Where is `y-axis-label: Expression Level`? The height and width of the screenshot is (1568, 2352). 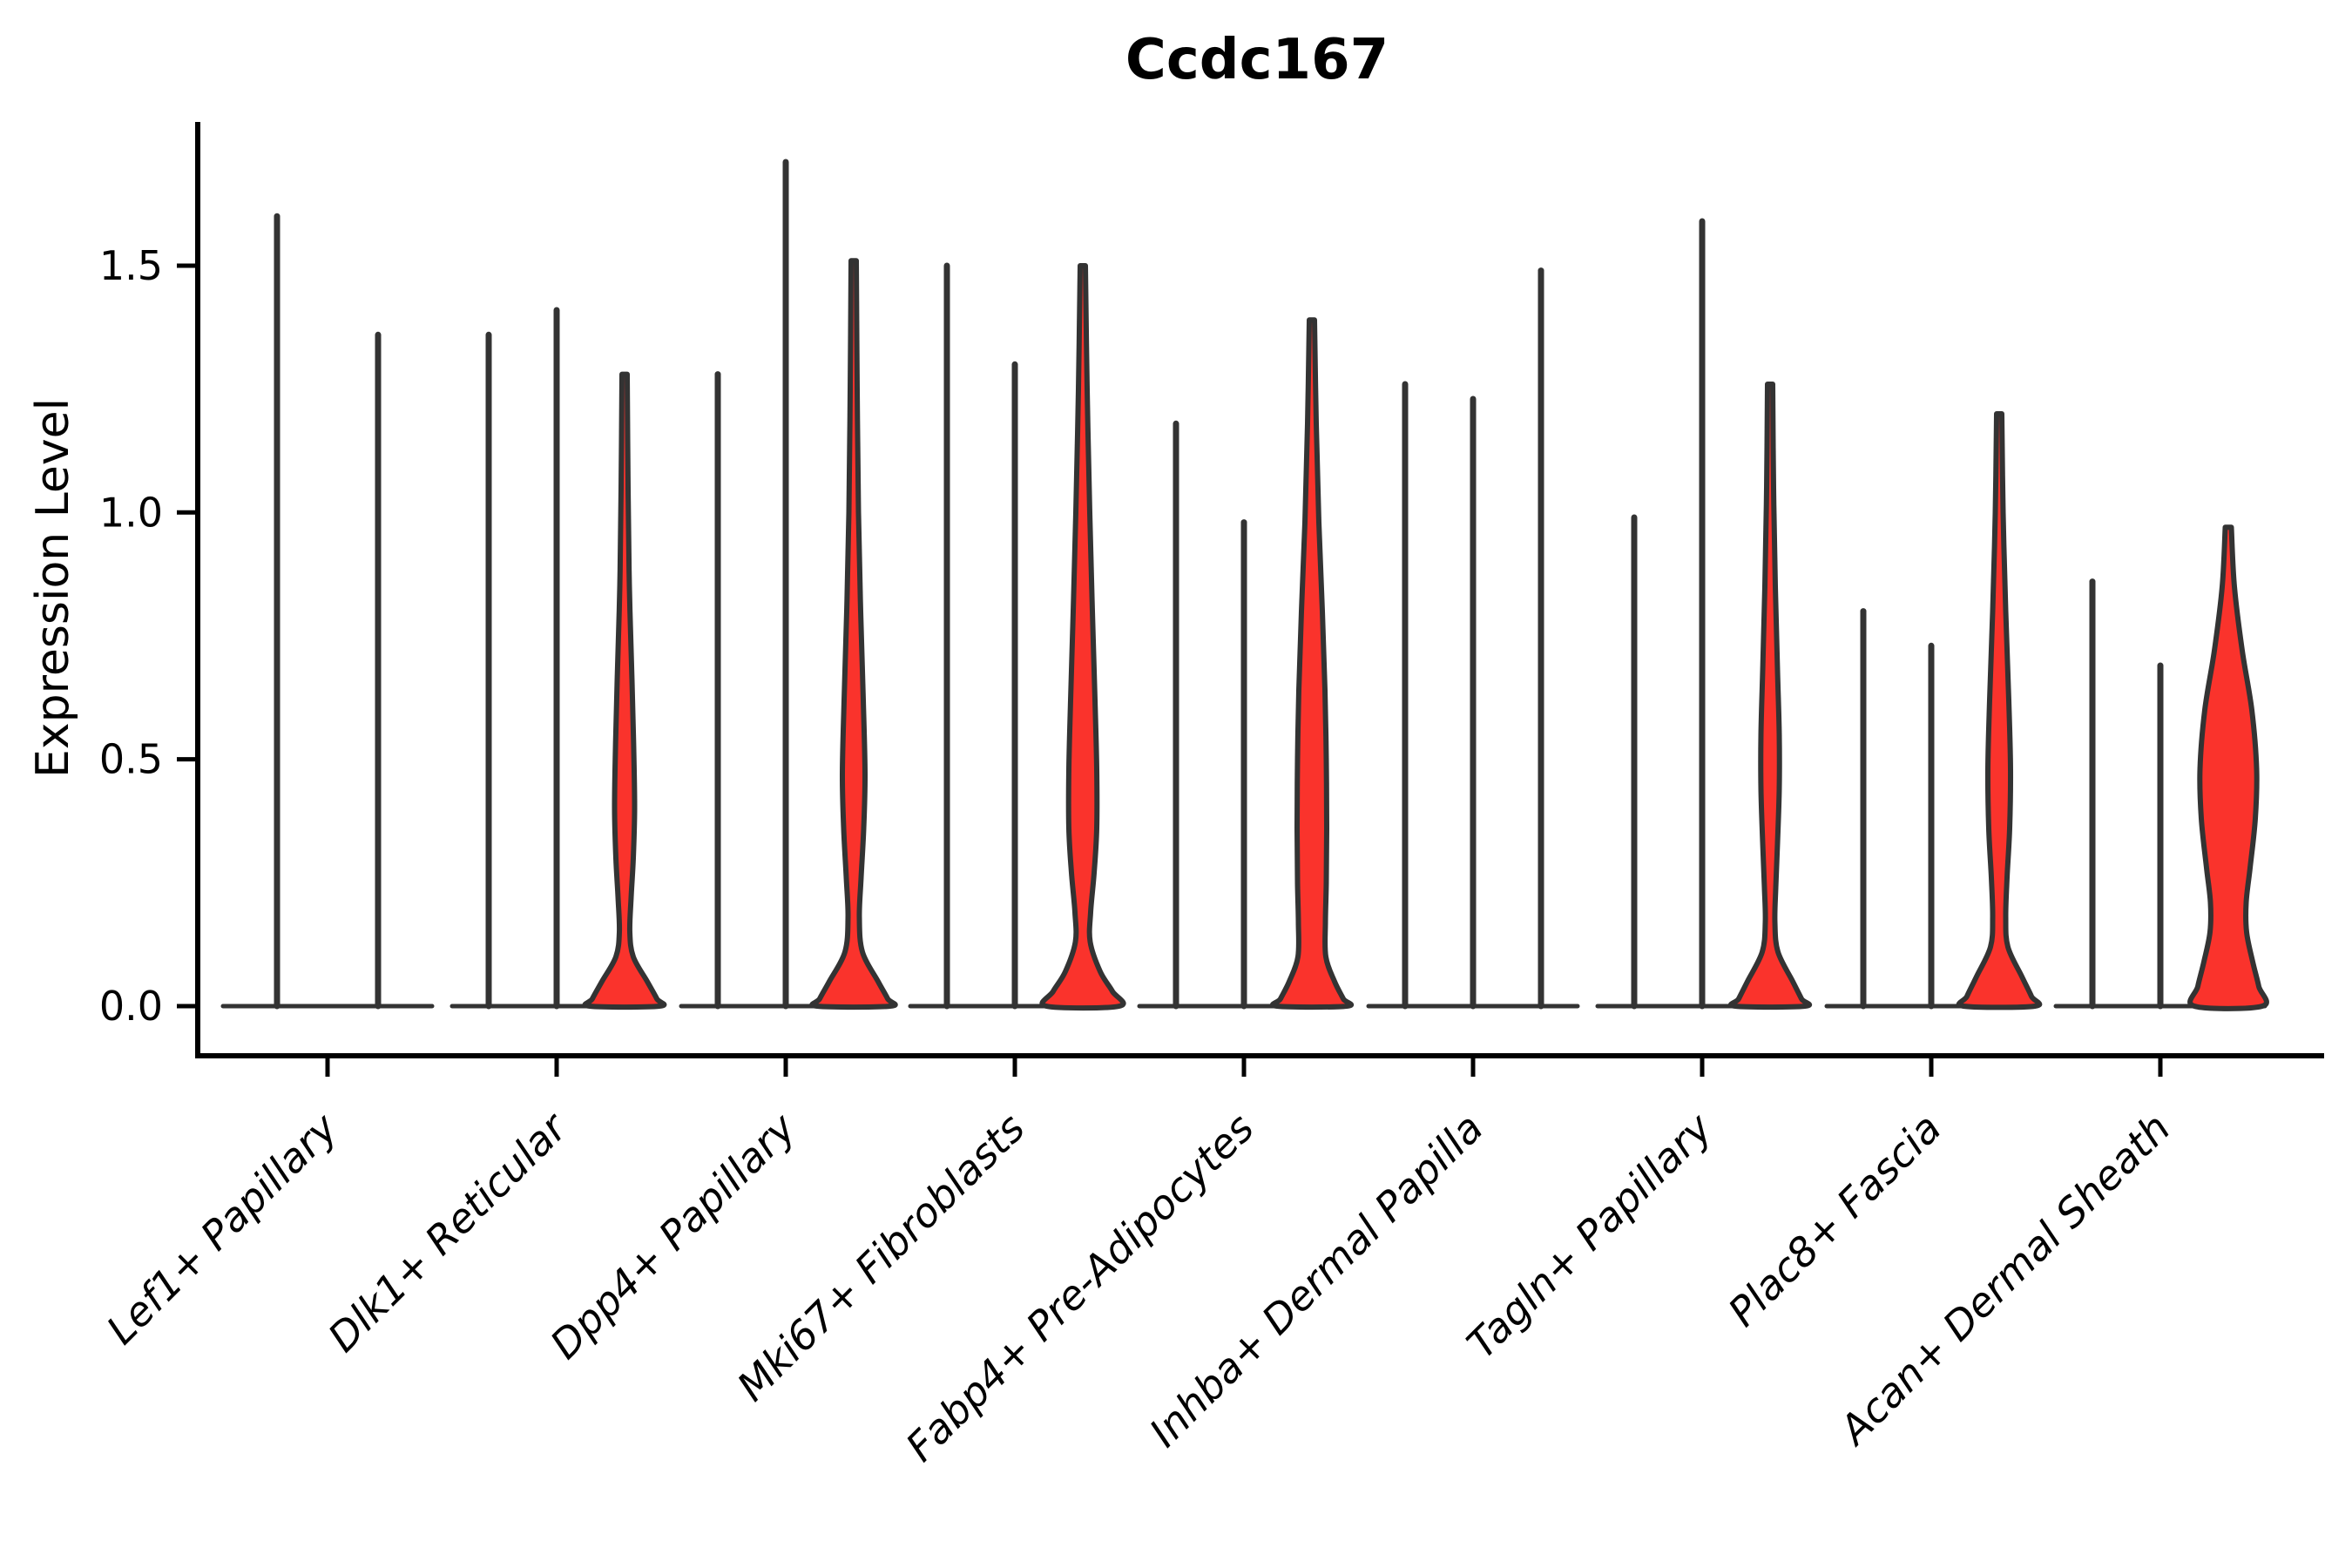
y-axis-label: Expression Level is located at coordinates (53, 588).